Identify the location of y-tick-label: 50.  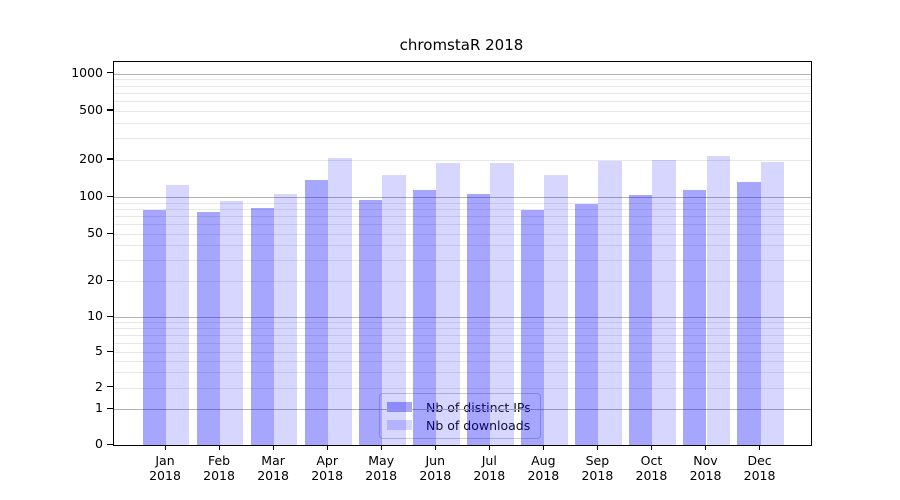
(95, 232).